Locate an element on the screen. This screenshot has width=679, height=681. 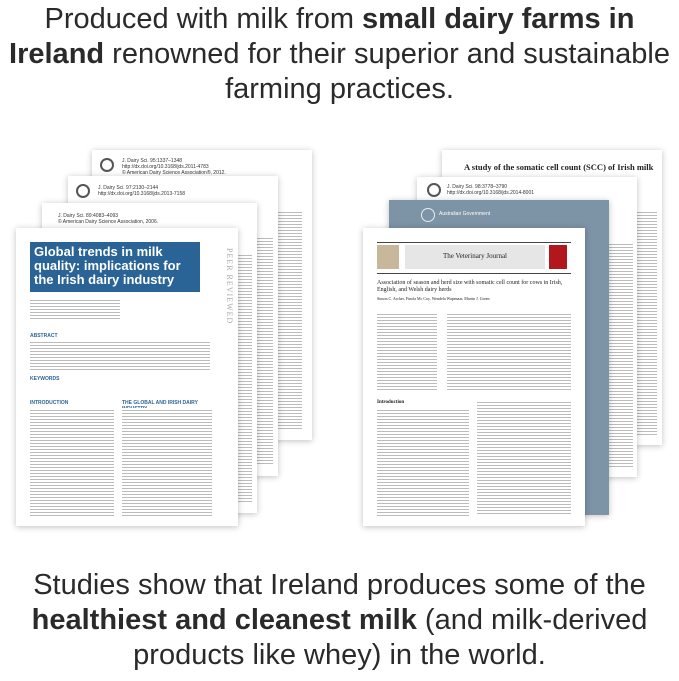
org-label: Australian Government is located at coordinates (465, 214).